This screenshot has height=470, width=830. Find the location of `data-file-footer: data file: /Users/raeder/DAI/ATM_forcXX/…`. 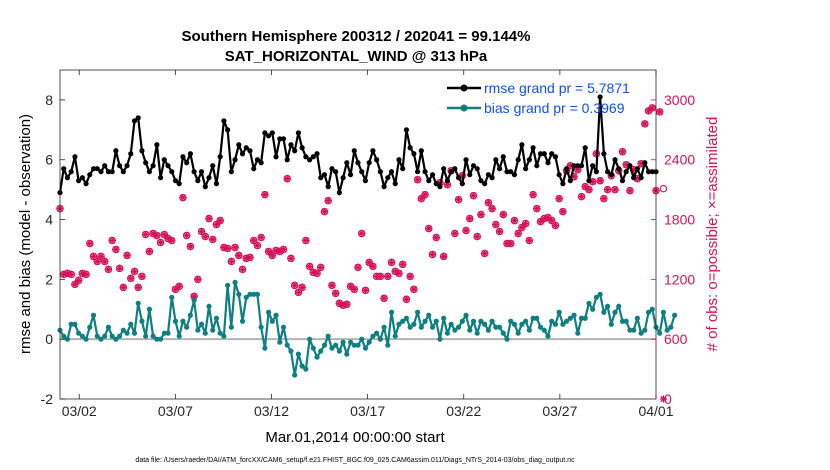

data-file-footer: data file: /Users/raeder/DAI/ATM_forcXX/… is located at coordinates (355, 460).